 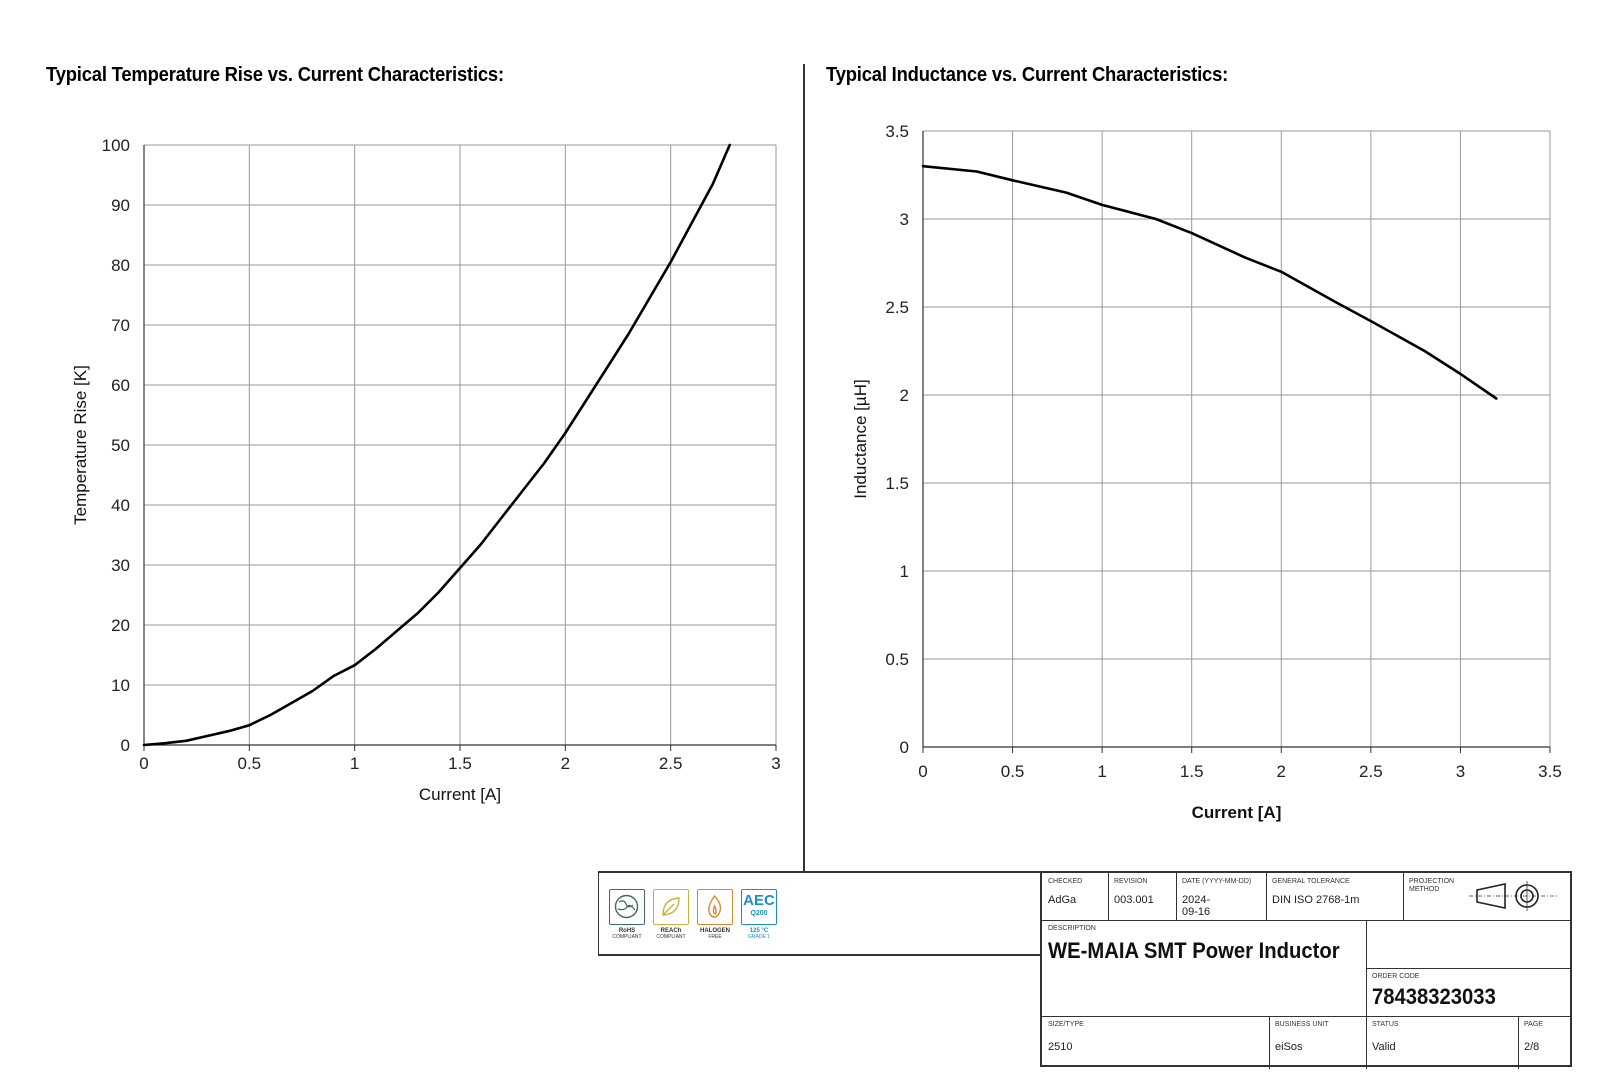 What do you see at coordinates (1196, 906) in the screenshot?
I see `date-value: 2024-09-16` at bounding box center [1196, 906].